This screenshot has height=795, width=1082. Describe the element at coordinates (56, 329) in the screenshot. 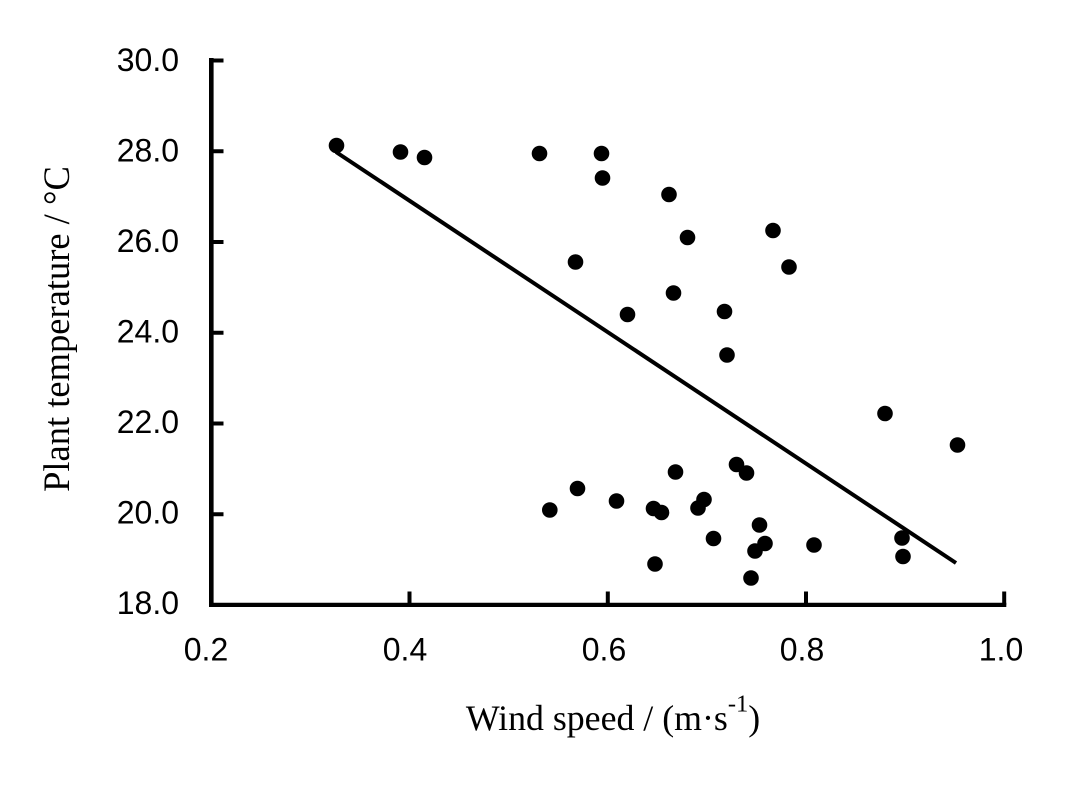

I see `svg-text: Plant temperature / °C` at that location.